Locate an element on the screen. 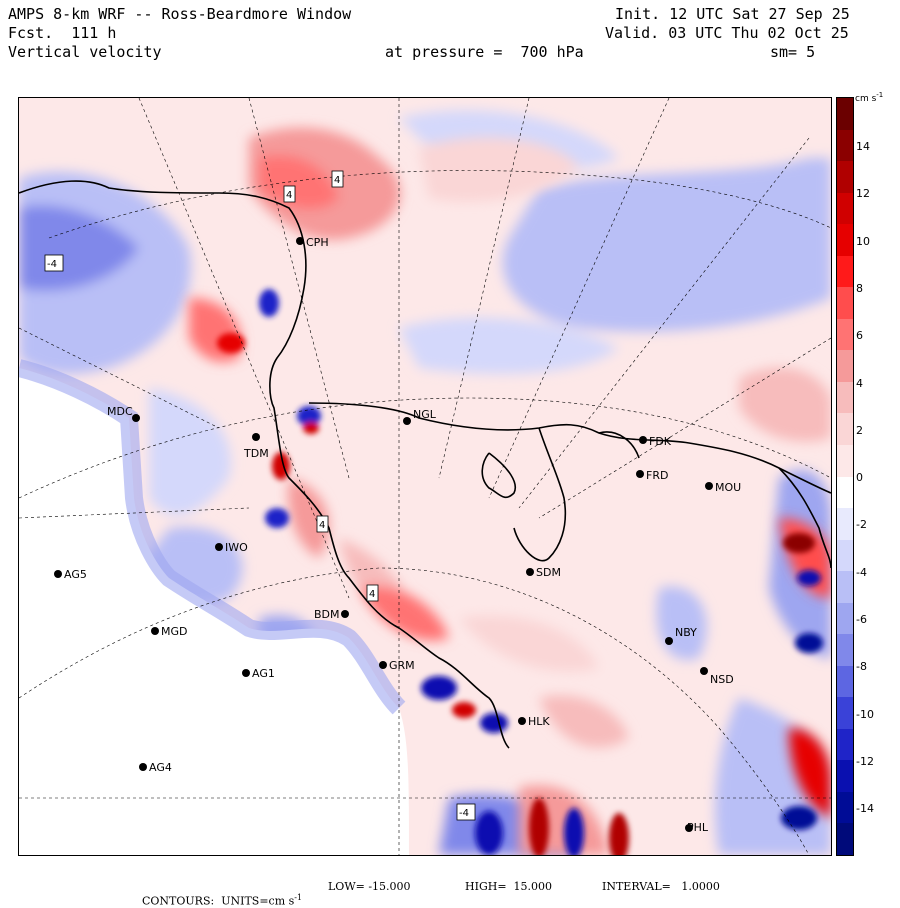  station-nsd: NSD is located at coordinates (717, 676).